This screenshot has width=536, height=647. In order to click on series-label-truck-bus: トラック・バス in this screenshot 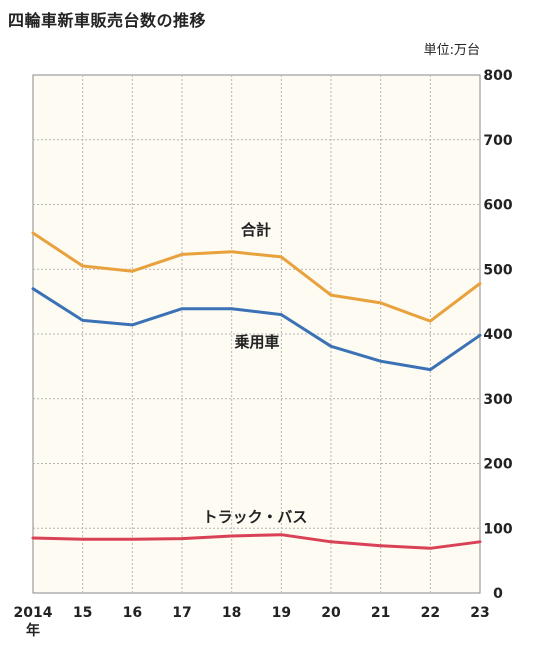, I will do `click(255, 517)`.